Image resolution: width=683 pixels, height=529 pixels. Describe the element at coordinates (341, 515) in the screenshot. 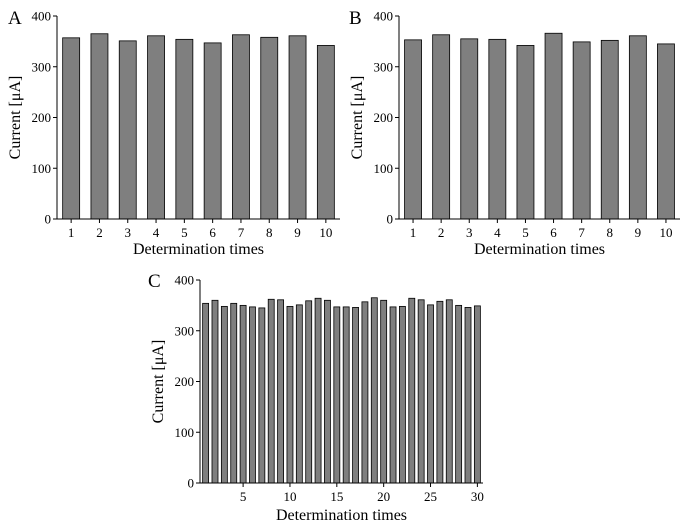

I see `panel-c-x-axis-title: Determination times` at that location.